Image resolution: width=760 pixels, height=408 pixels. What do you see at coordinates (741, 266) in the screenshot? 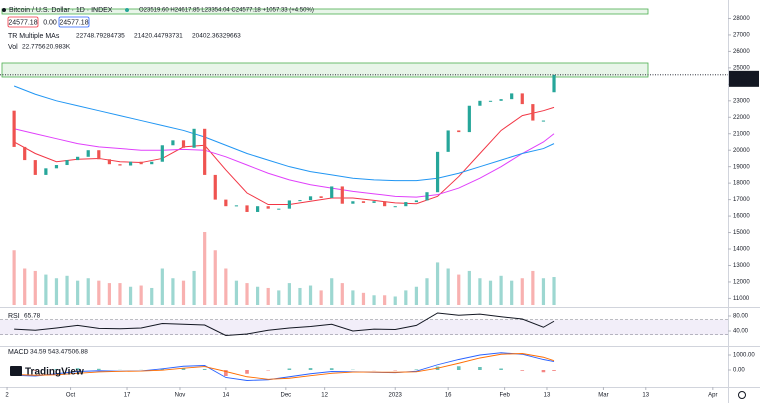
I see `y-tick-label: 13000` at bounding box center [741, 266].